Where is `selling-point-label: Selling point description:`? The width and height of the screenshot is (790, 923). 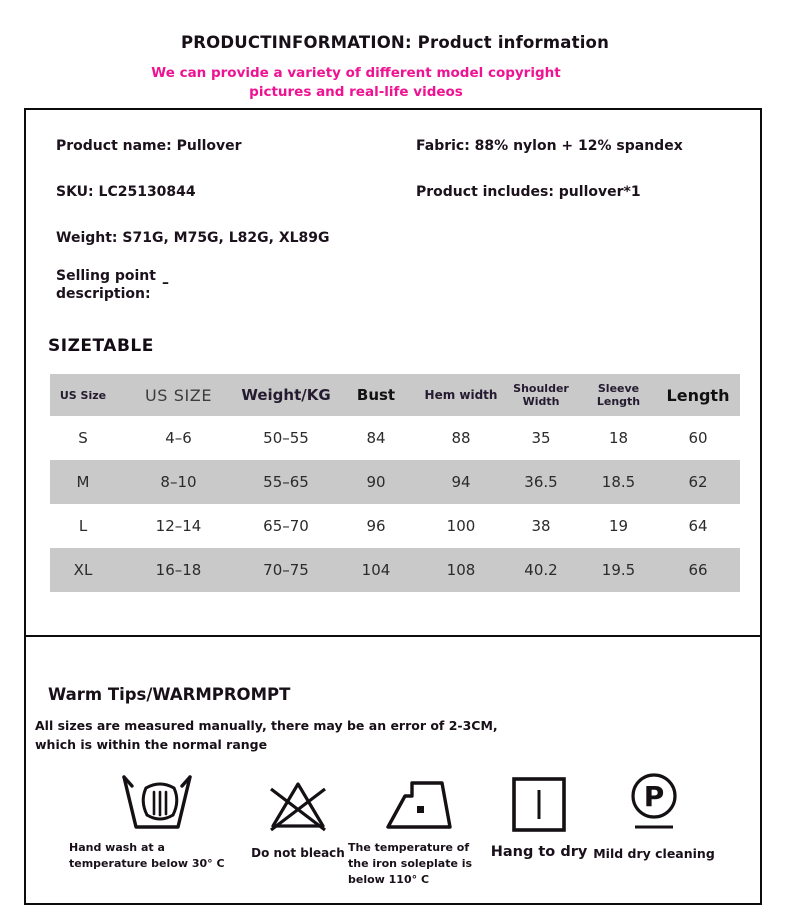 selling-point-label: Selling point description: is located at coordinates (106, 285).